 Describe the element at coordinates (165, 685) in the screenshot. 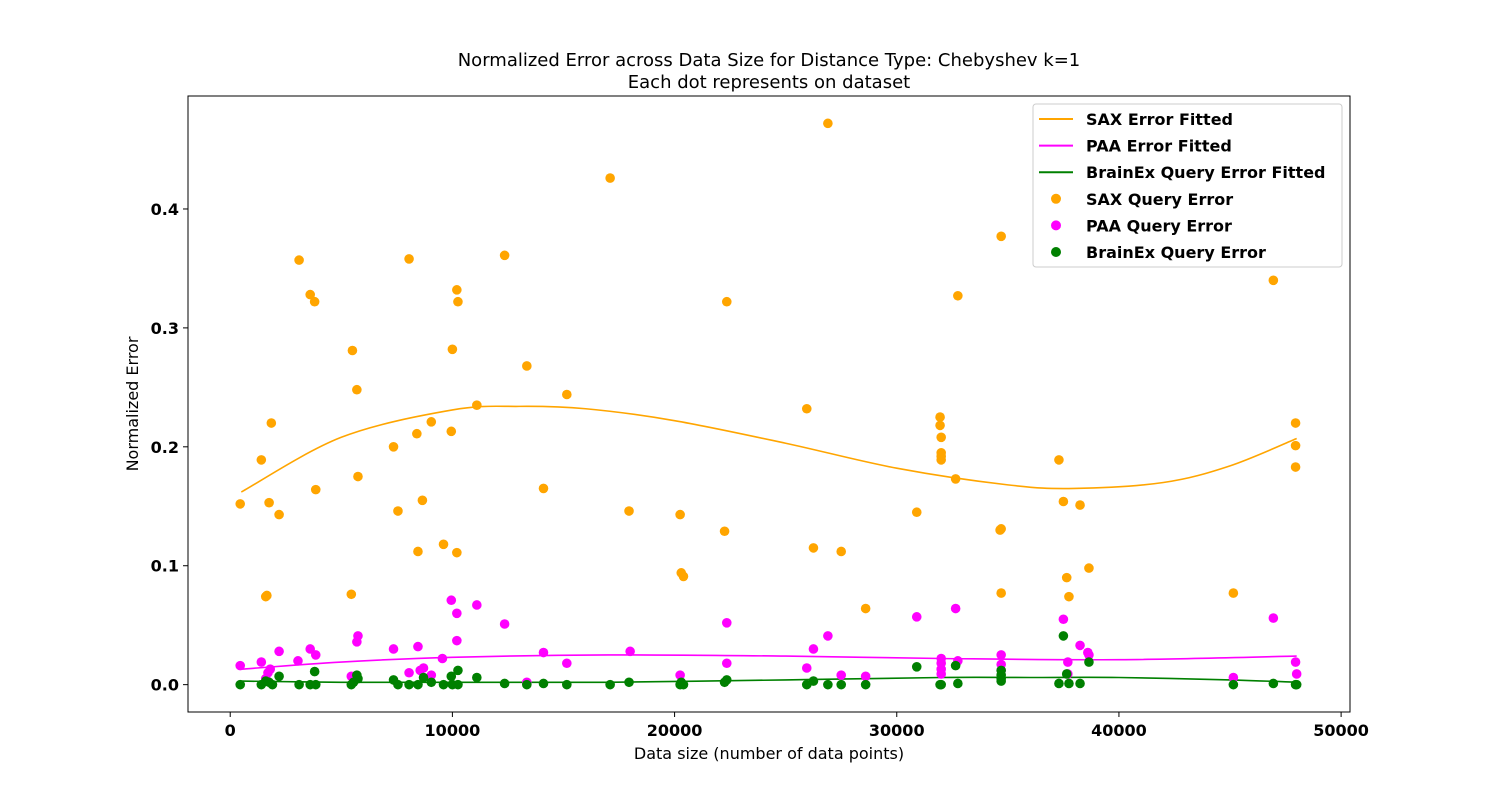

I see `y-tick-label: 0.0` at that location.